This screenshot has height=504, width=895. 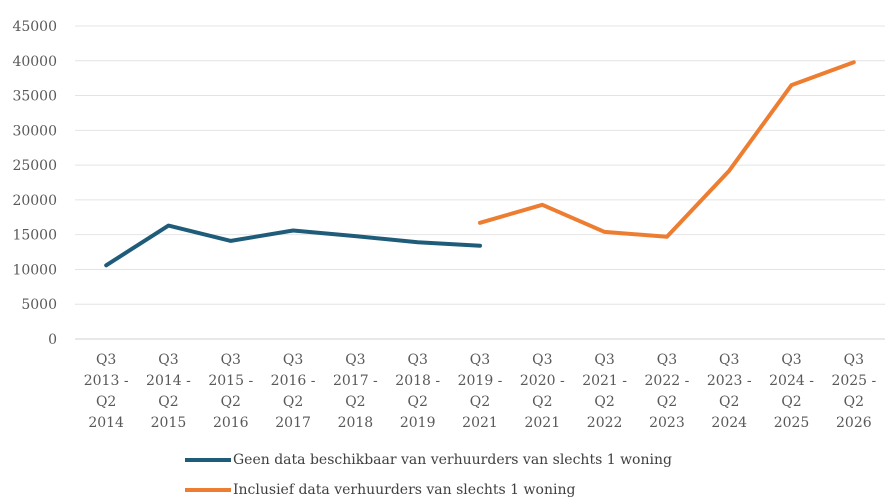 I want to click on y-tick-label: 25000, so click(x=34, y=166).